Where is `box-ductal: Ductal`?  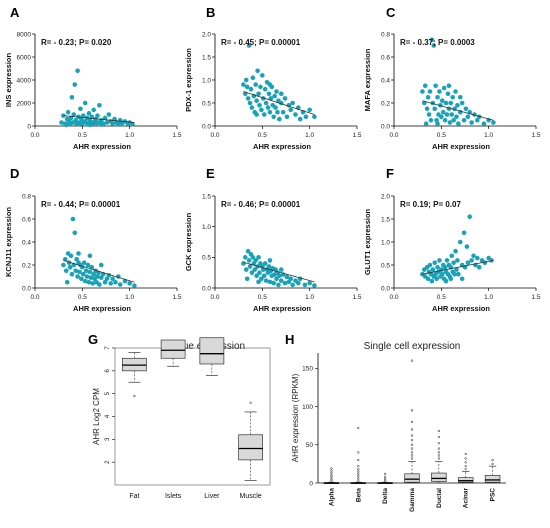 box-ductal: Ductal is located at coordinates (439, 468).